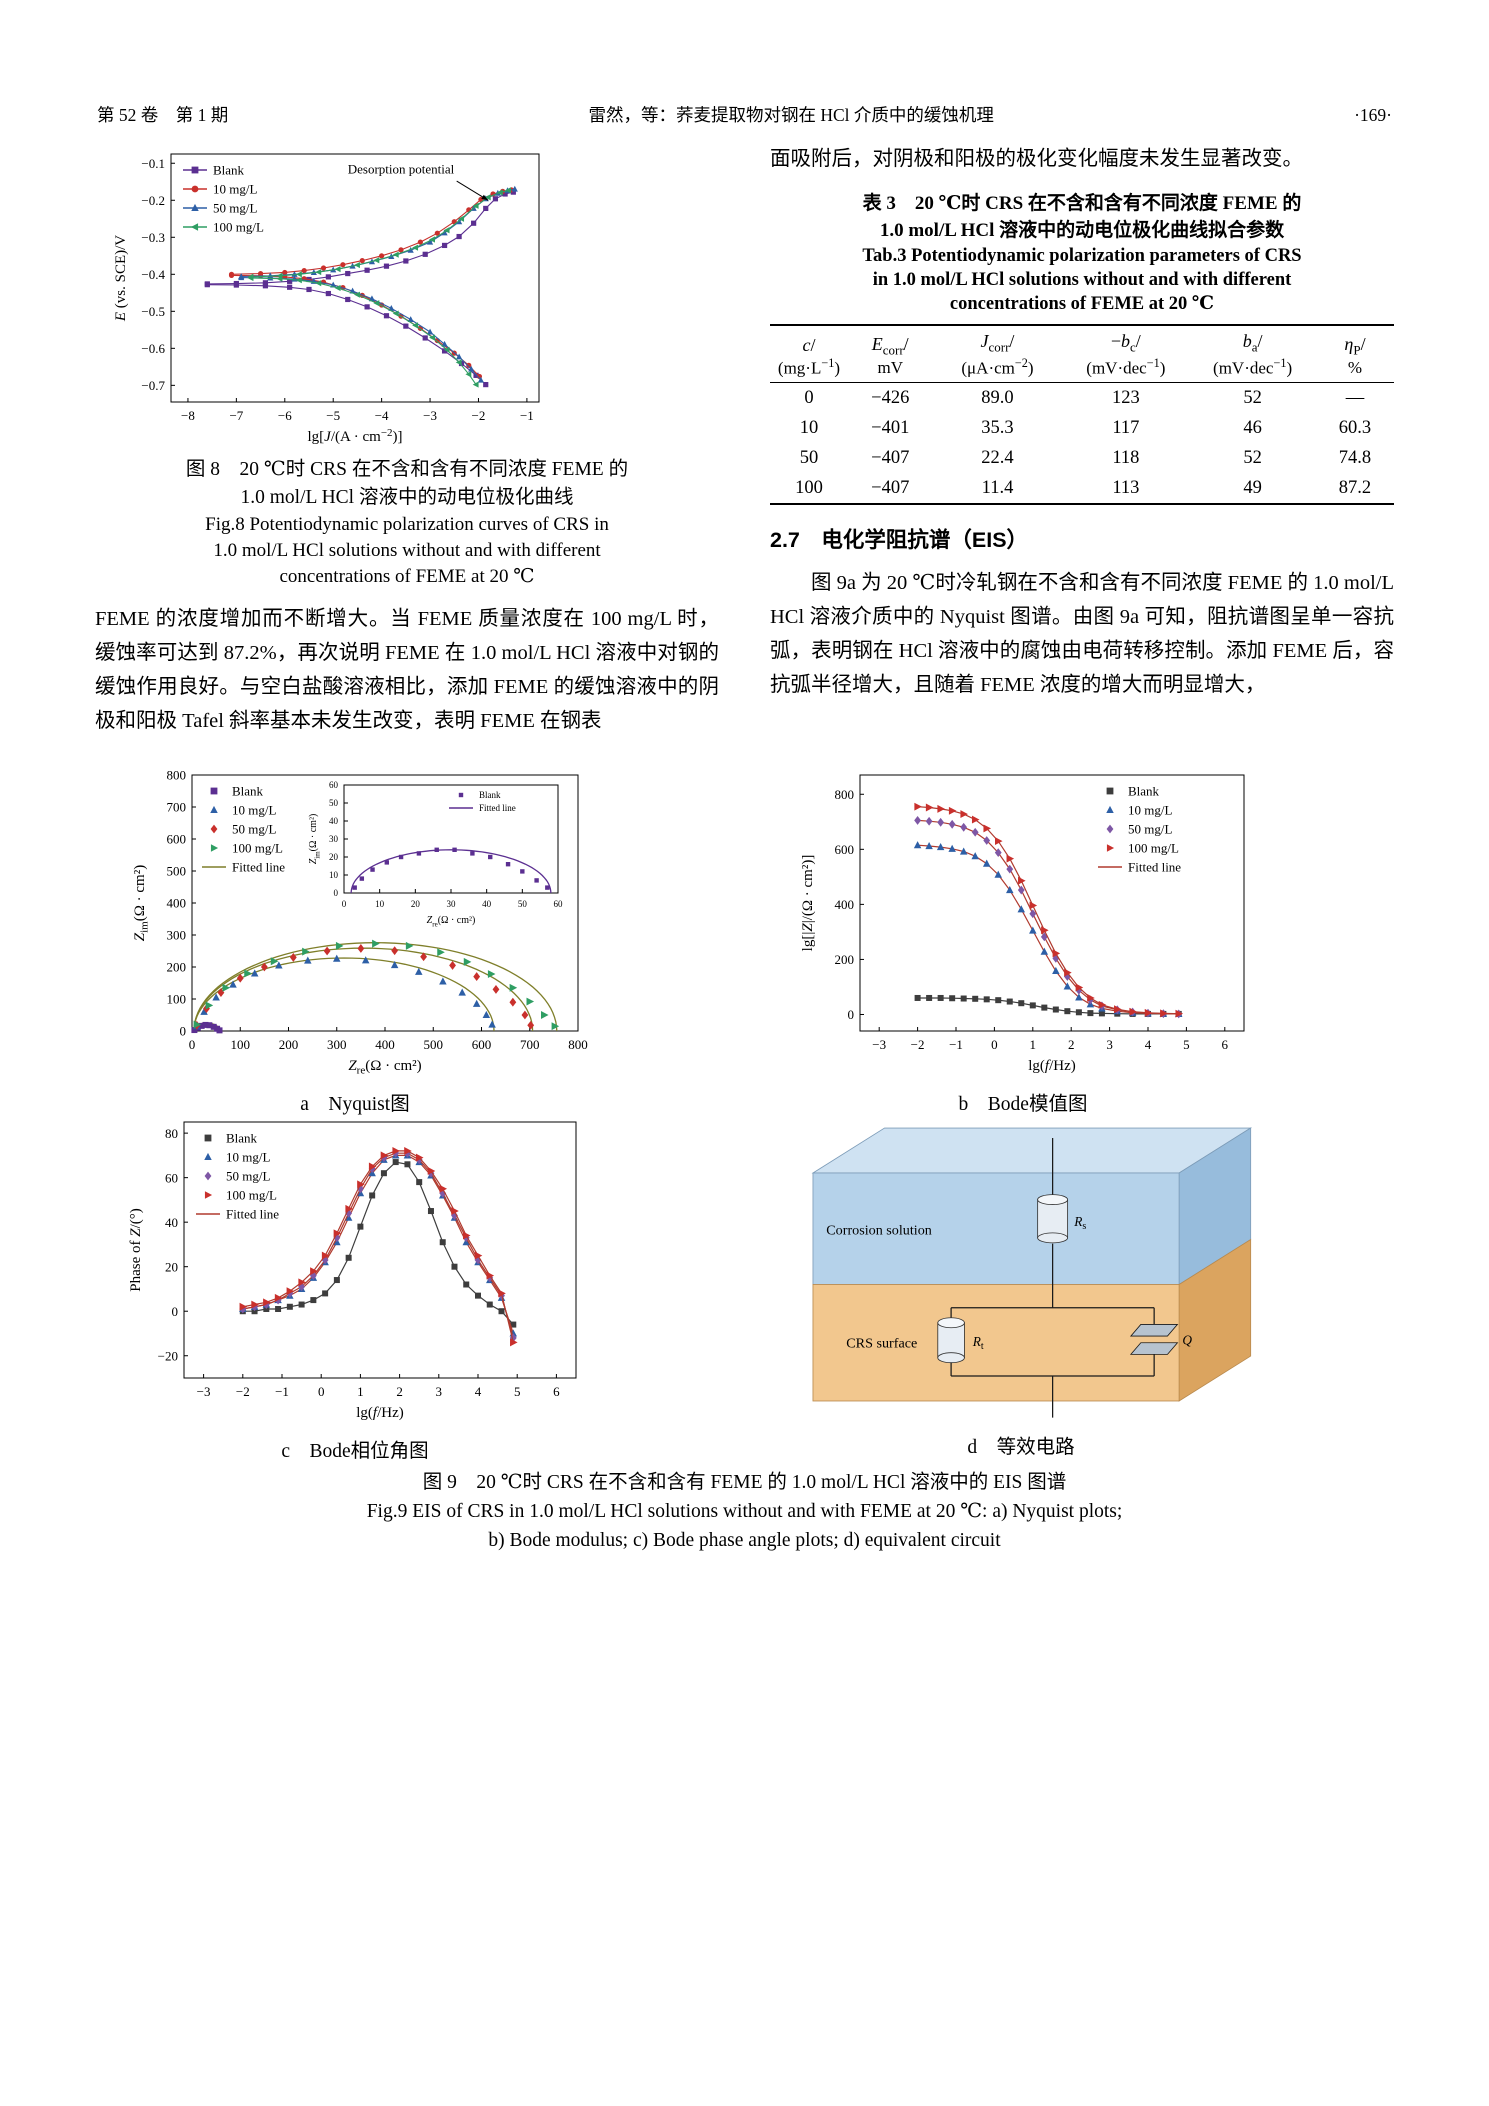 The height and width of the screenshot is (2106, 1489). What do you see at coordinates (997, 487) in the screenshot?
I see `table3-cell: 11.4` at bounding box center [997, 487].